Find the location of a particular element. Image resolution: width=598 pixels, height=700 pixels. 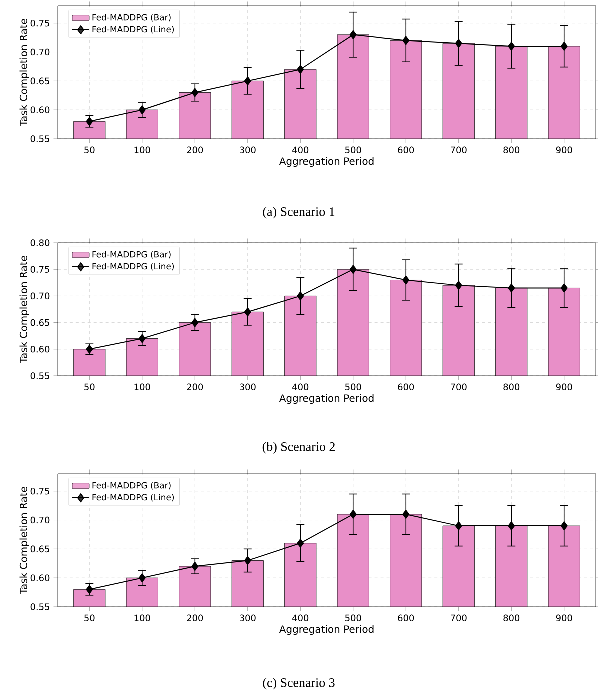

text: (a) Scenario 1 is located at coordinates (299, 213).